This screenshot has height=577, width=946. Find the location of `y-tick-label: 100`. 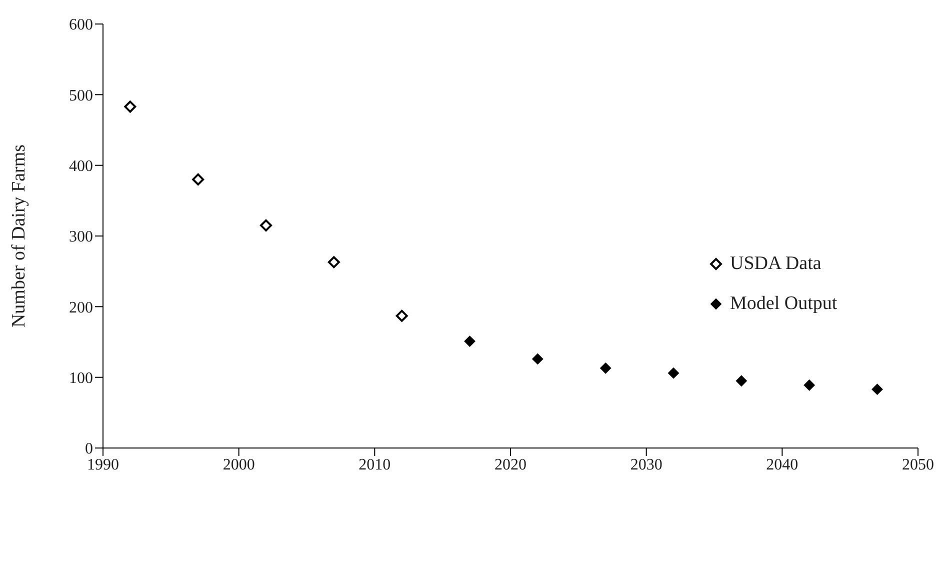

y-tick-label: 100 is located at coordinates (81, 379).